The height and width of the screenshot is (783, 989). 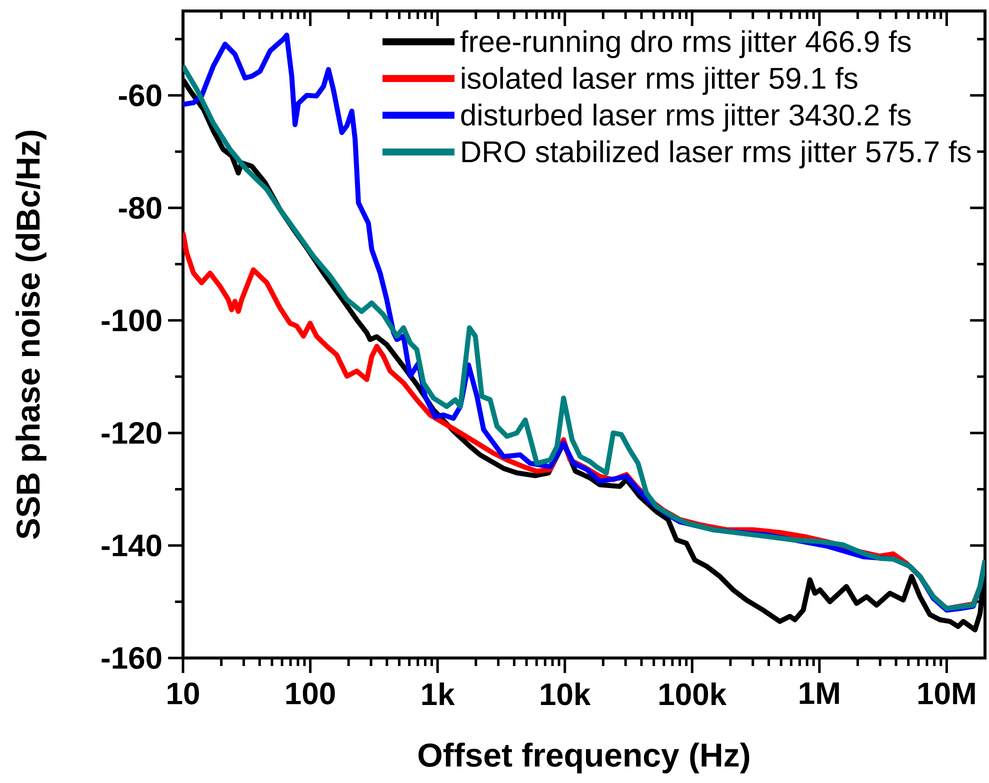 What do you see at coordinates (584, 758) in the screenshot?
I see `x-axis-title: Offset frequency (Hz)` at bounding box center [584, 758].